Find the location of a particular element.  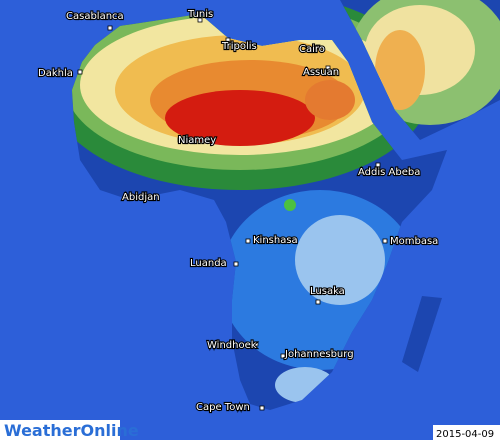

city-label: Cape Town is located at coordinates (223, 407).